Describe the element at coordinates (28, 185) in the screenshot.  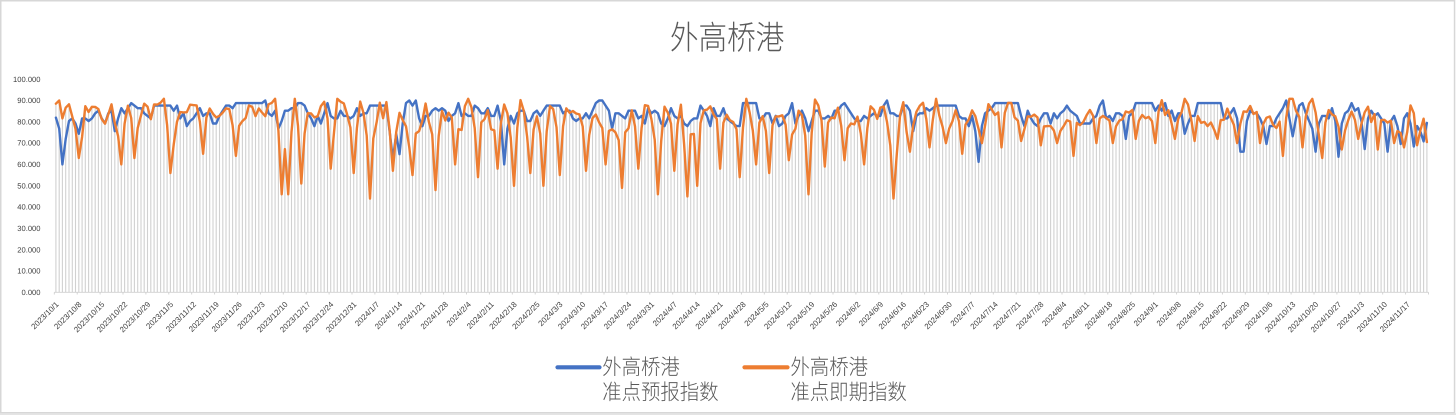
I see `svg-text: 50.000` at that location.